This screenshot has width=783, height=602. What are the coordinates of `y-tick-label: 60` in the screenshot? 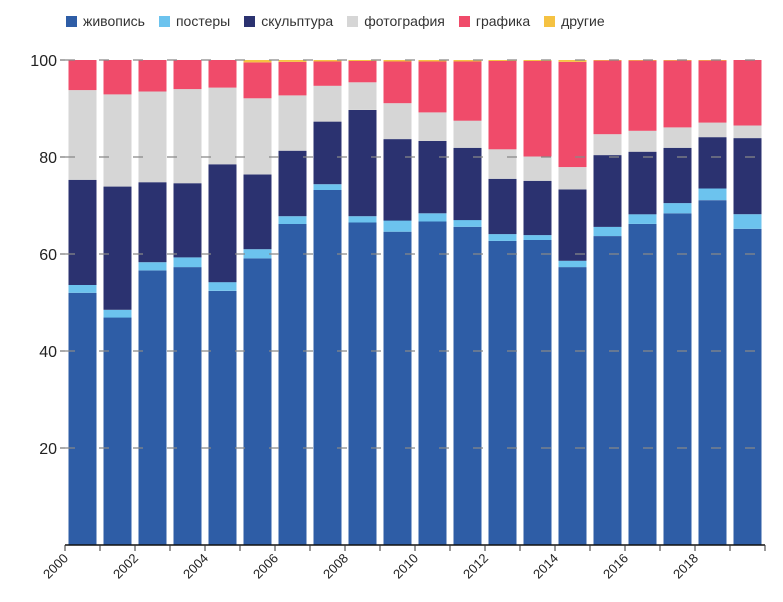 It's located at (48, 255).